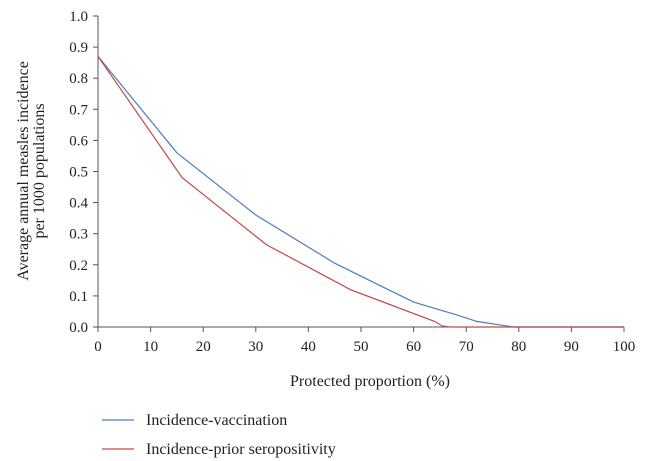 The image size is (666, 461). Describe the element at coordinates (413, 347) in the screenshot. I see `x-tick-label: 60` at that location.